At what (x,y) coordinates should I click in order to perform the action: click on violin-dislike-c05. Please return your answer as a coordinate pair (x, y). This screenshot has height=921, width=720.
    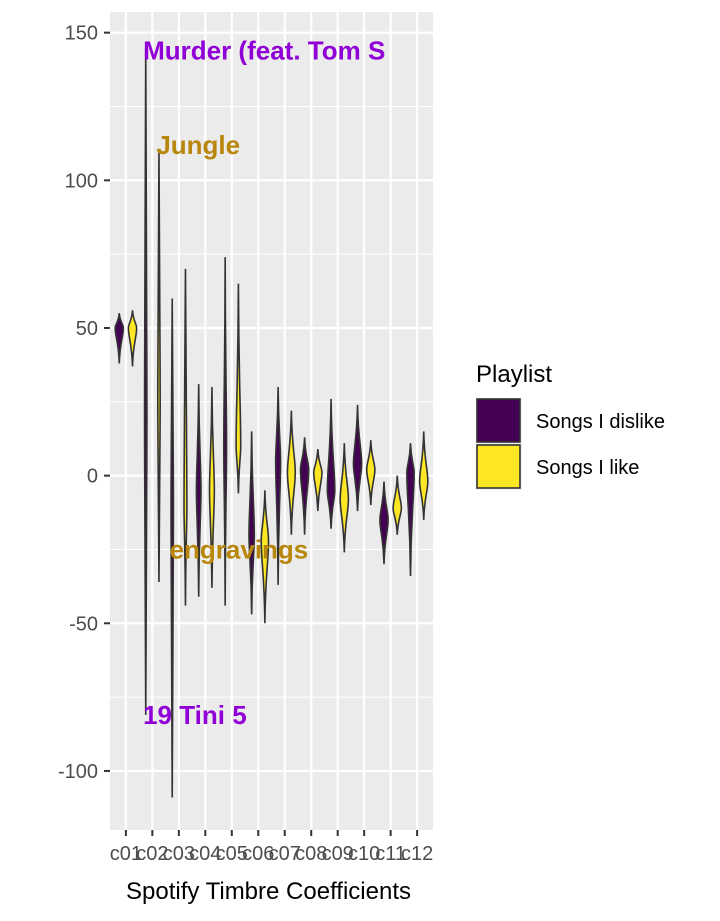
    Looking at the image, I should click on (225, 431).